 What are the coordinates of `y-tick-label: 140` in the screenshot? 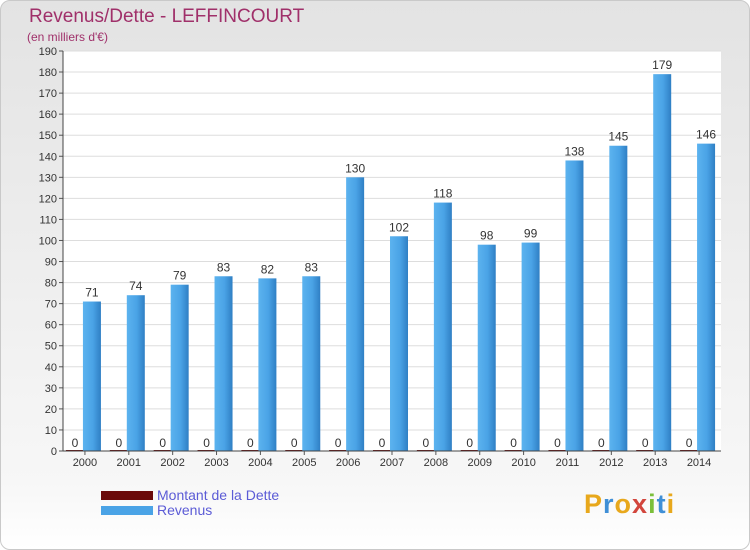 It's located at (48, 157).